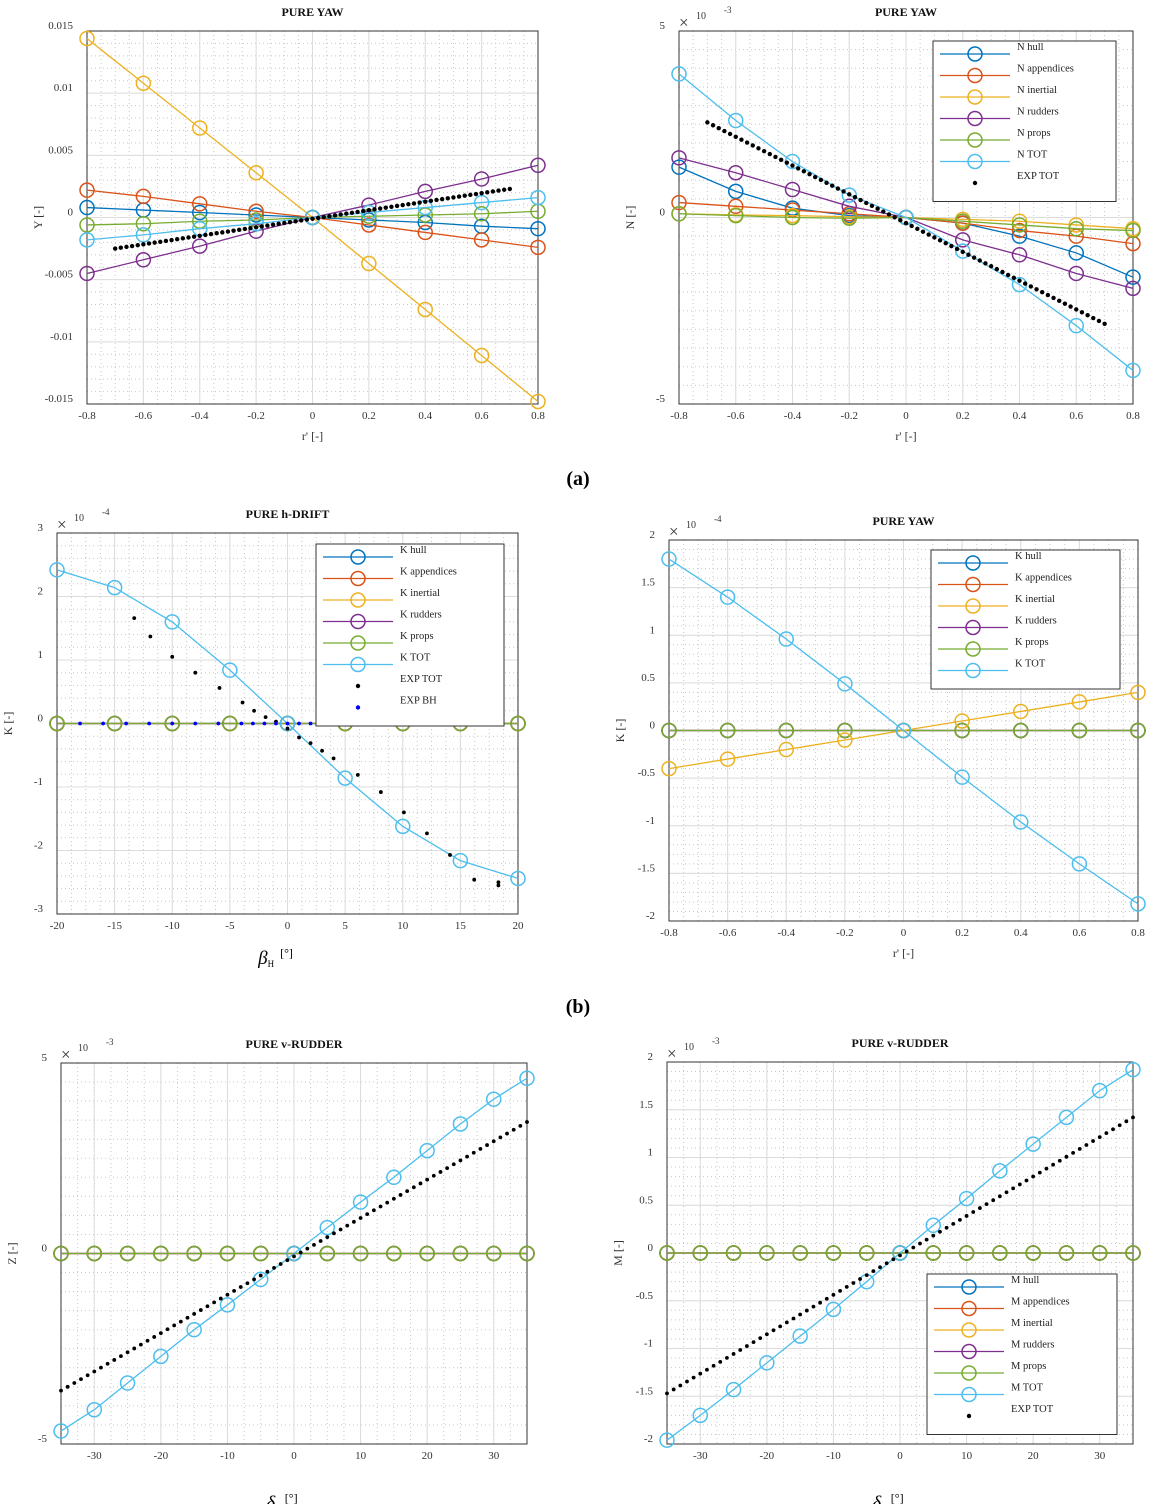  What do you see at coordinates (59, 275) in the screenshot?
I see `y-tick-label: -0.005` at bounding box center [59, 275].